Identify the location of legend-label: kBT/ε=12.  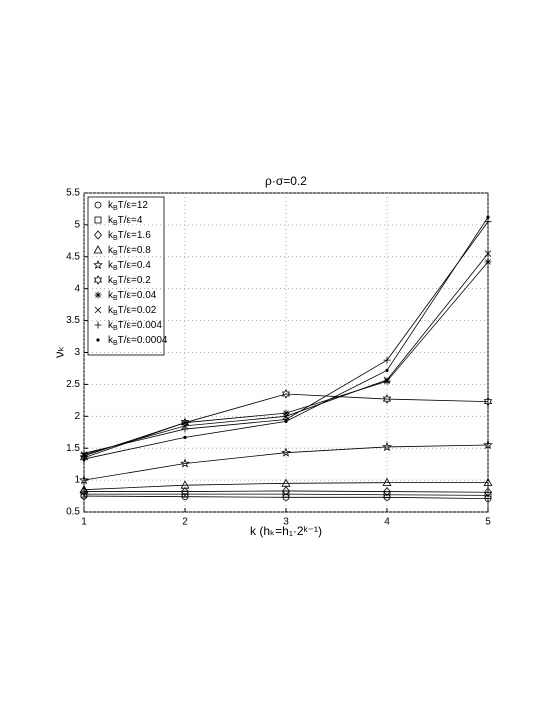
(128, 206).